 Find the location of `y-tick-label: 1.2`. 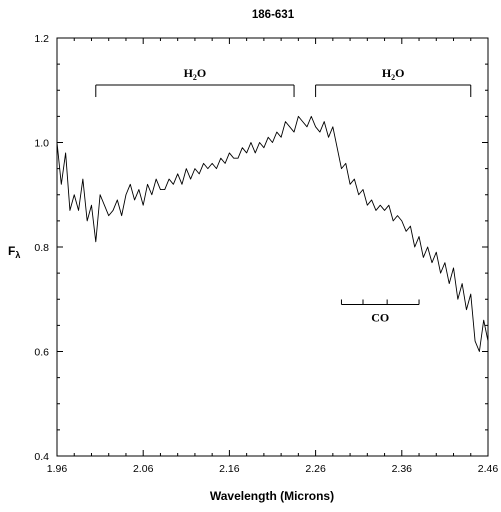

y-tick-label: 1.2 is located at coordinates (41, 39).